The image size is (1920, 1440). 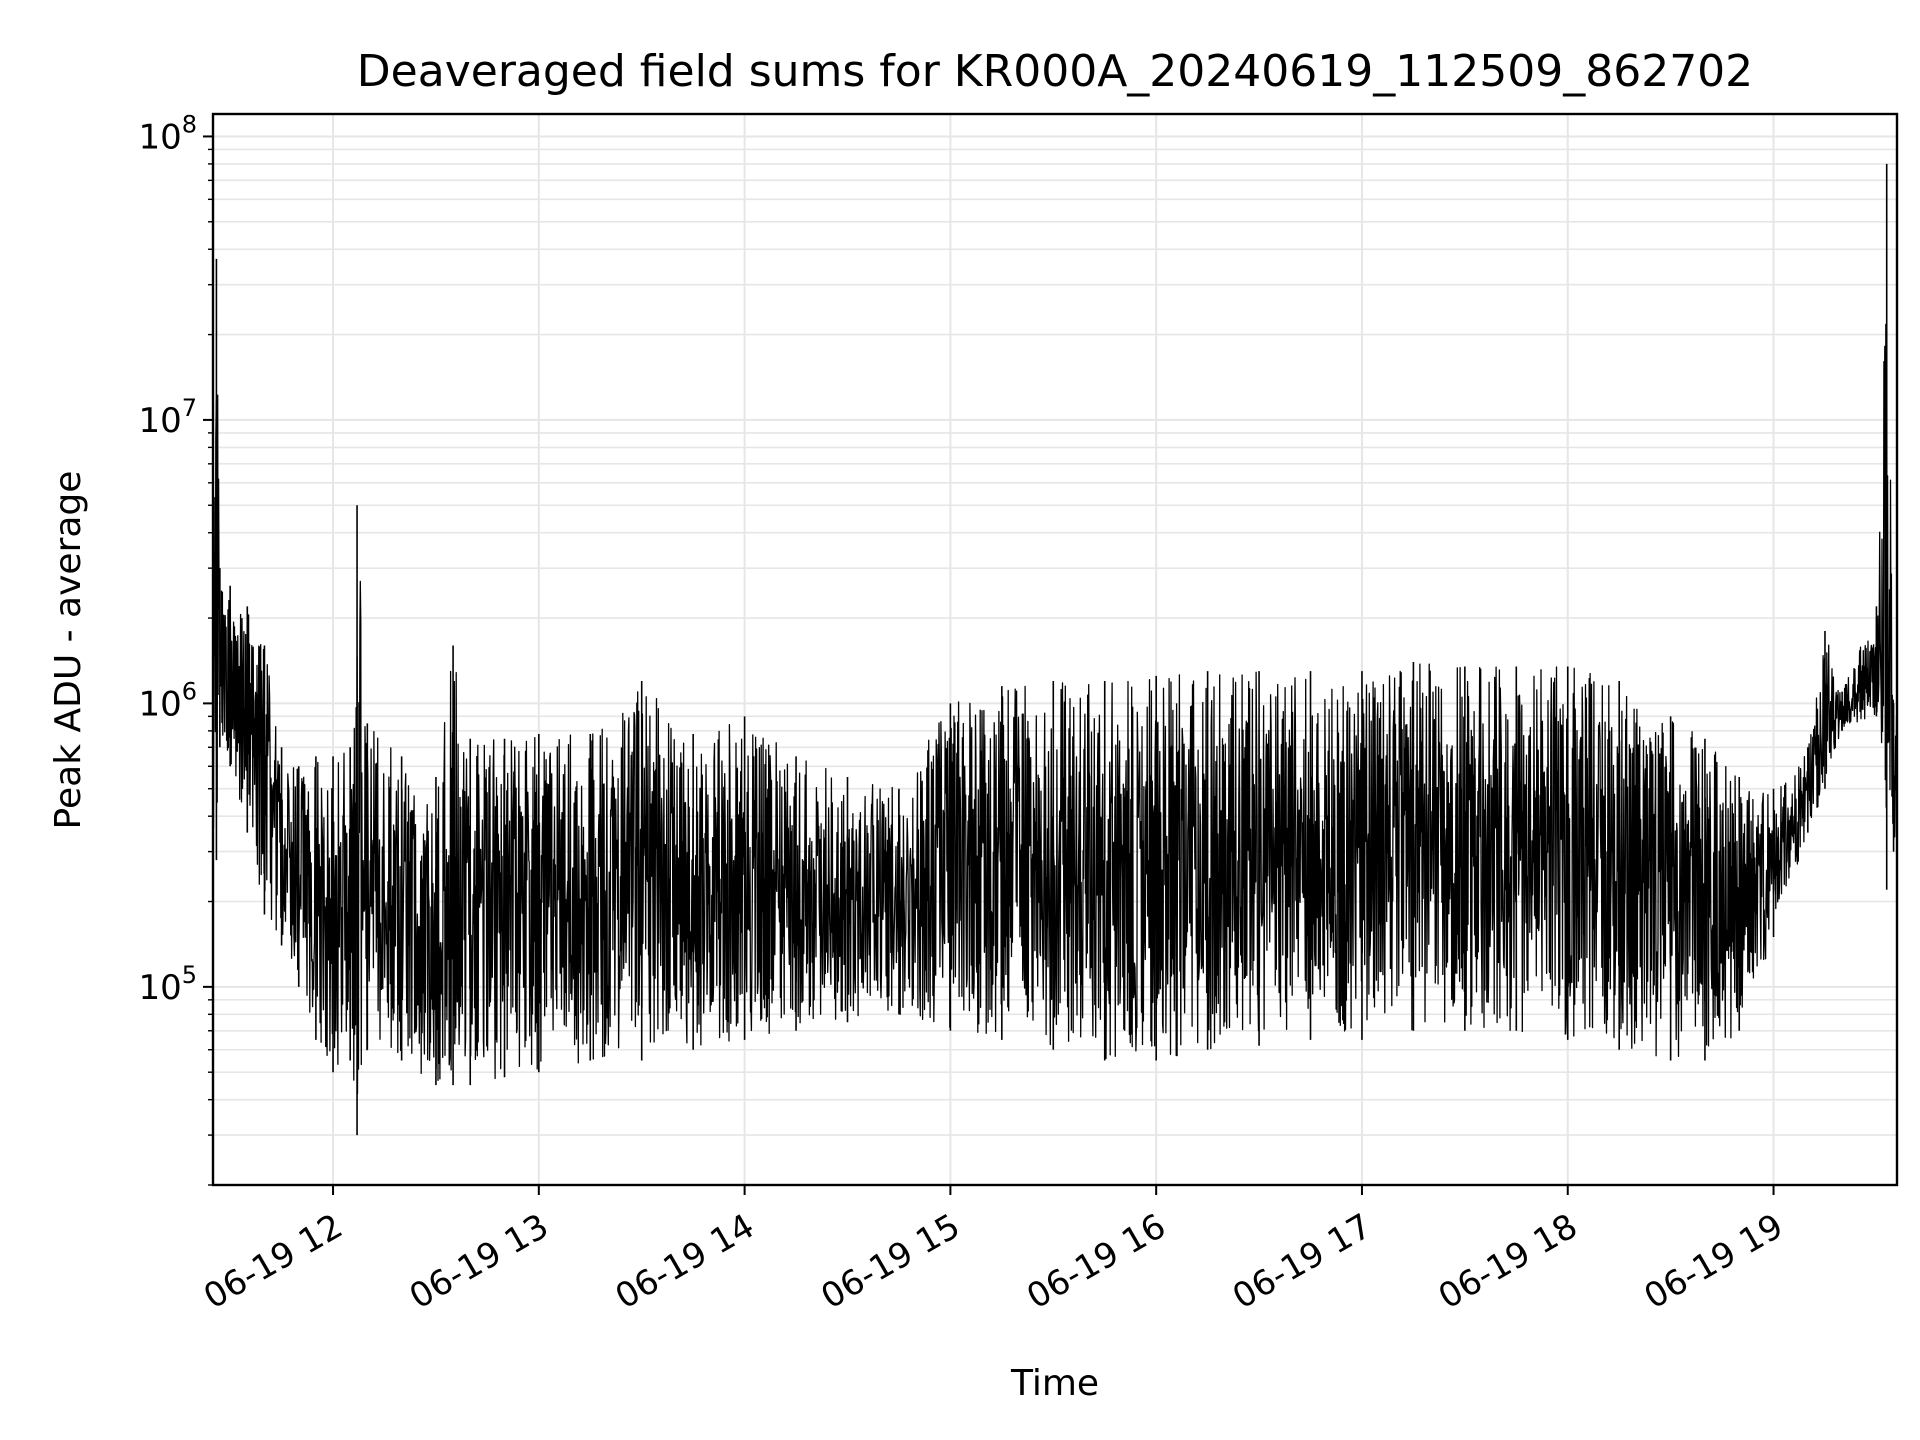 I want to click on x-tick-label: 06-19 15, so click(x=890, y=1261).